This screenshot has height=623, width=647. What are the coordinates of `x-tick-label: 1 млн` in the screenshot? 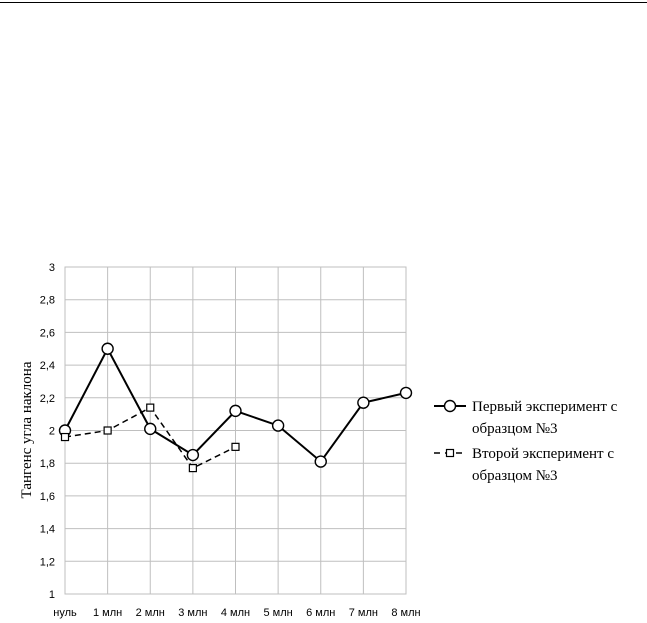 It's located at (107, 613).